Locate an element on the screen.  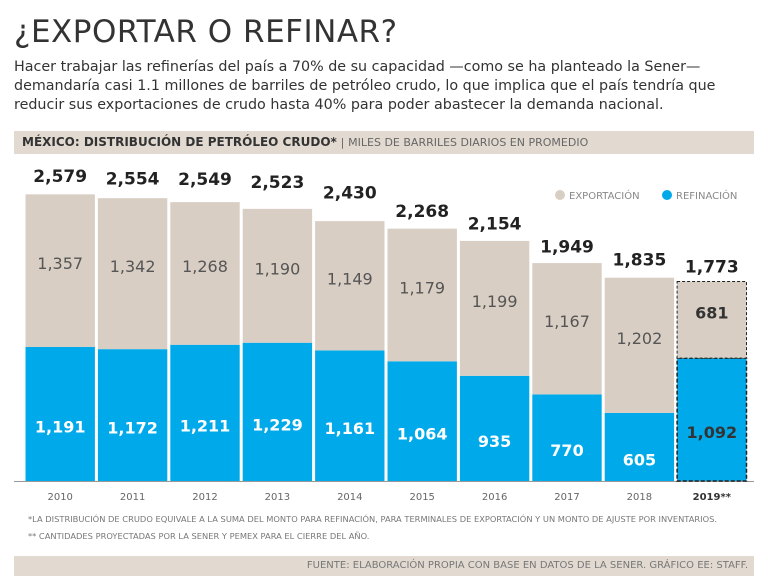
total-label: 2,549 is located at coordinates (205, 180).